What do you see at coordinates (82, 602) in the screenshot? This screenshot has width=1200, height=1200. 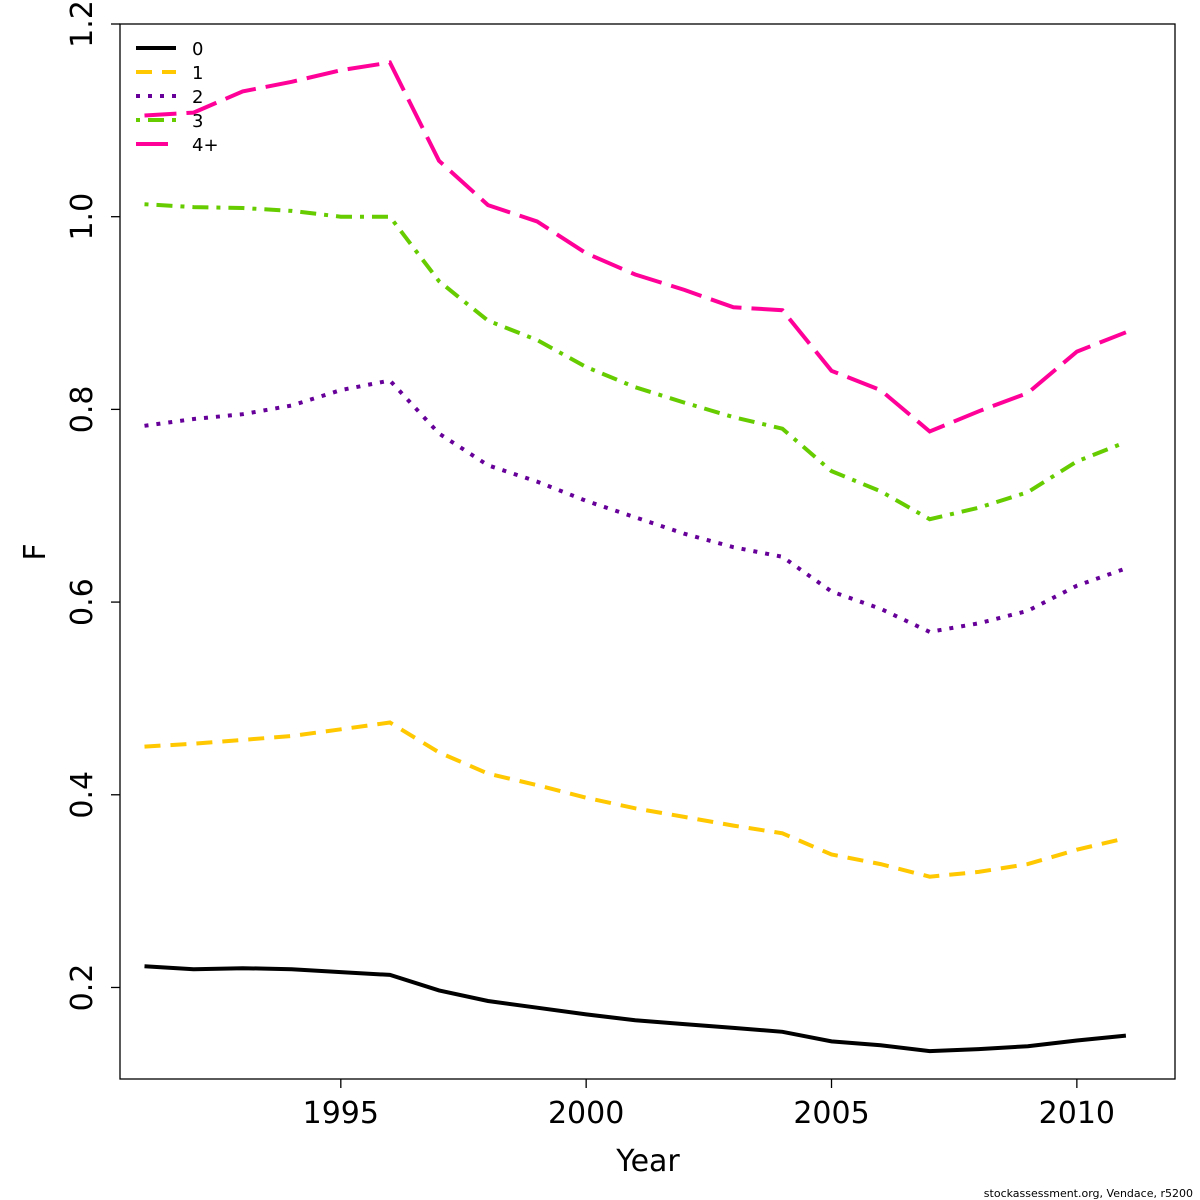 I see `y-tick-label: 0.6` at bounding box center [82, 602].